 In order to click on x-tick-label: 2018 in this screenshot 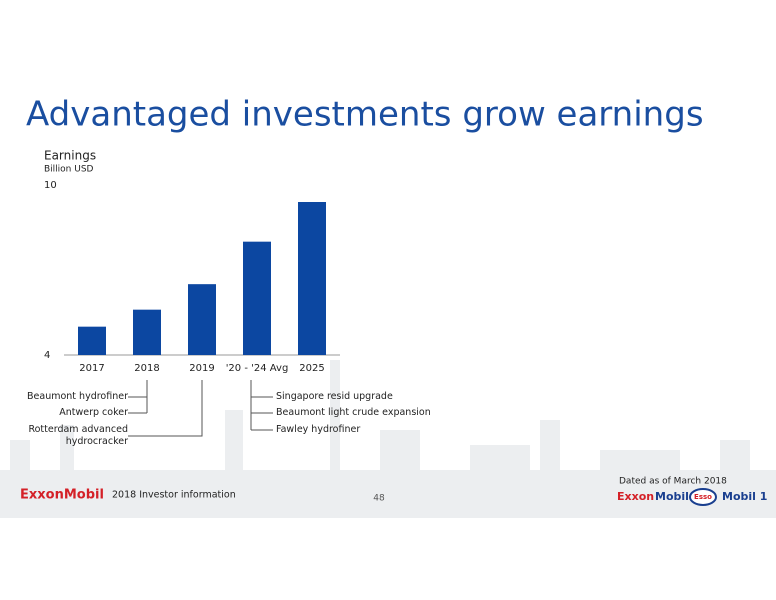, I will do `click(146, 368)`.